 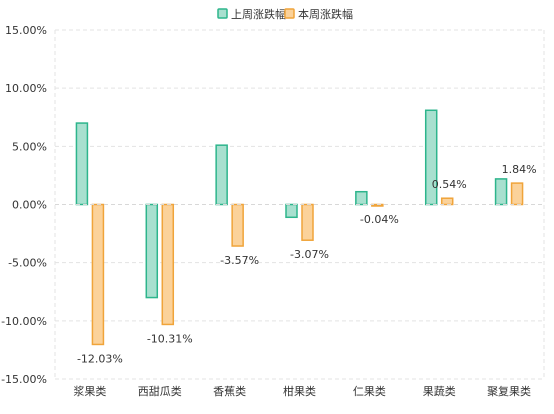 What do you see at coordinates (26, 30) in the screenshot?
I see `y-tick-label: 15.00%` at bounding box center [26, 30].